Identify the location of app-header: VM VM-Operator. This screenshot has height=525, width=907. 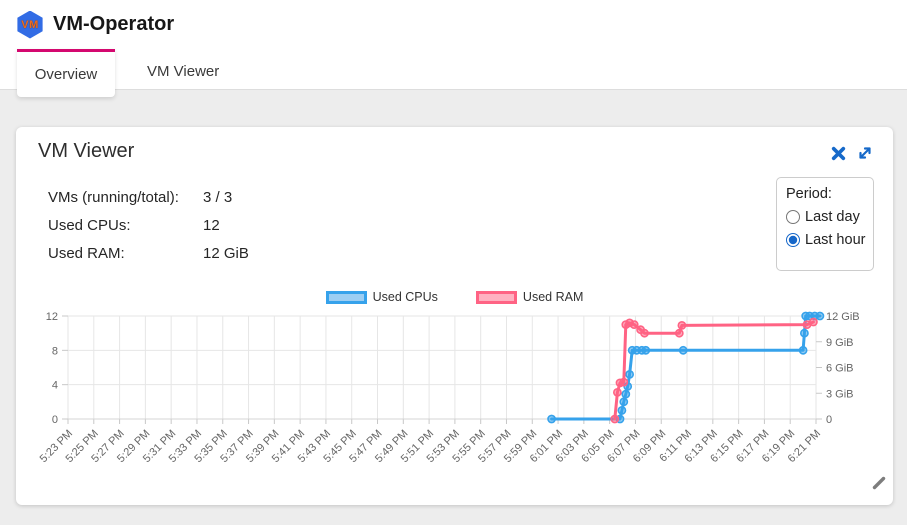
(453, 24).